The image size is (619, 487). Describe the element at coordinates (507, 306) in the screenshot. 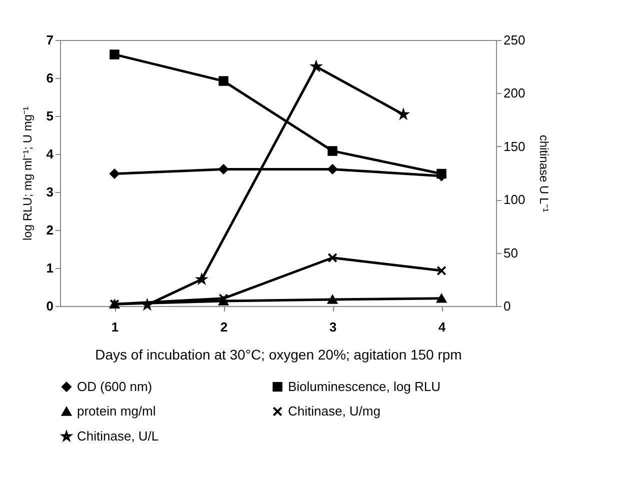

I see `y2-tick-label: 0` at that location.